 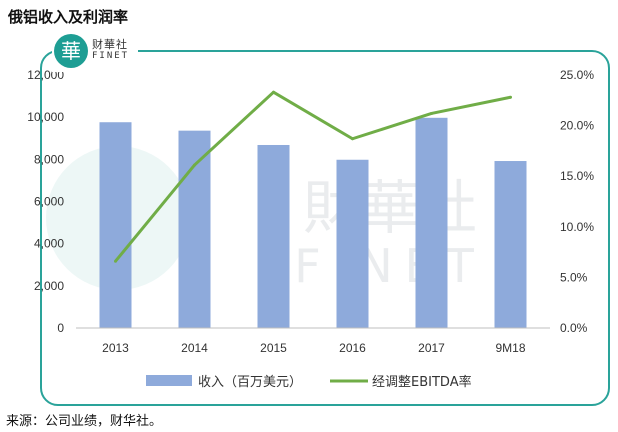 What do you see at coordinates (194, 348) in the screenshot?
I see `x-tick-label: 2014` at bounding box center [194, 348].